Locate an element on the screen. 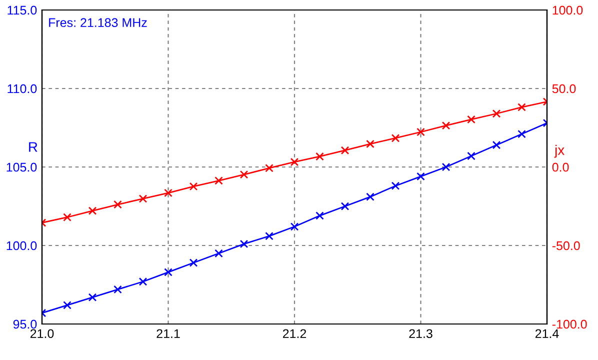 The width and height of the screenshot is (598, 360). y-tick-label: 115.0 is located at coordinates (22, 10).